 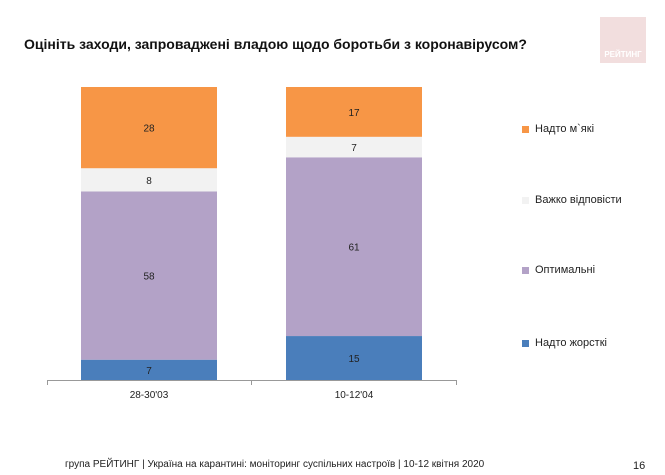 What do you see at coordinates (149, 395) in the screenshot?
I see `category-label: 28-30'03` at bounding box center [149, 395].